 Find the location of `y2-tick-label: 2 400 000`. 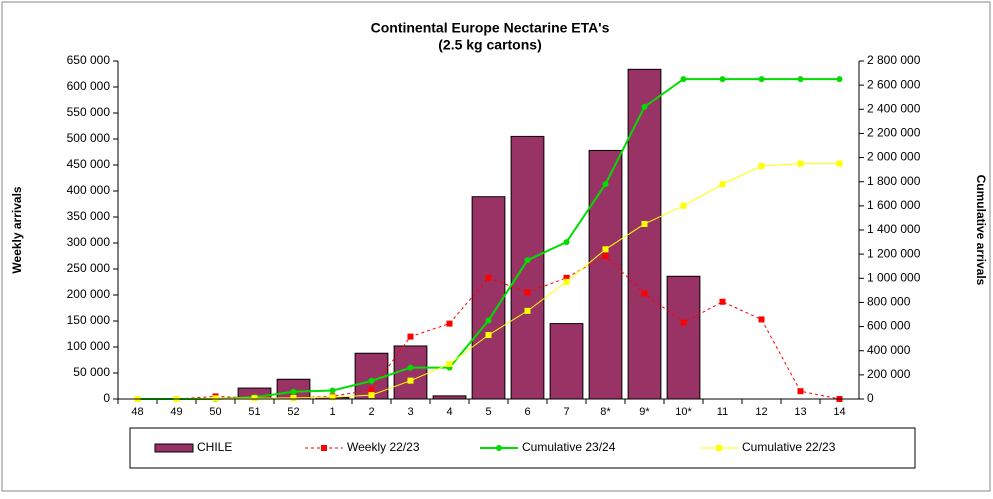

y2-tick-label: 2 400 000 is located at coordinates (894, 108).